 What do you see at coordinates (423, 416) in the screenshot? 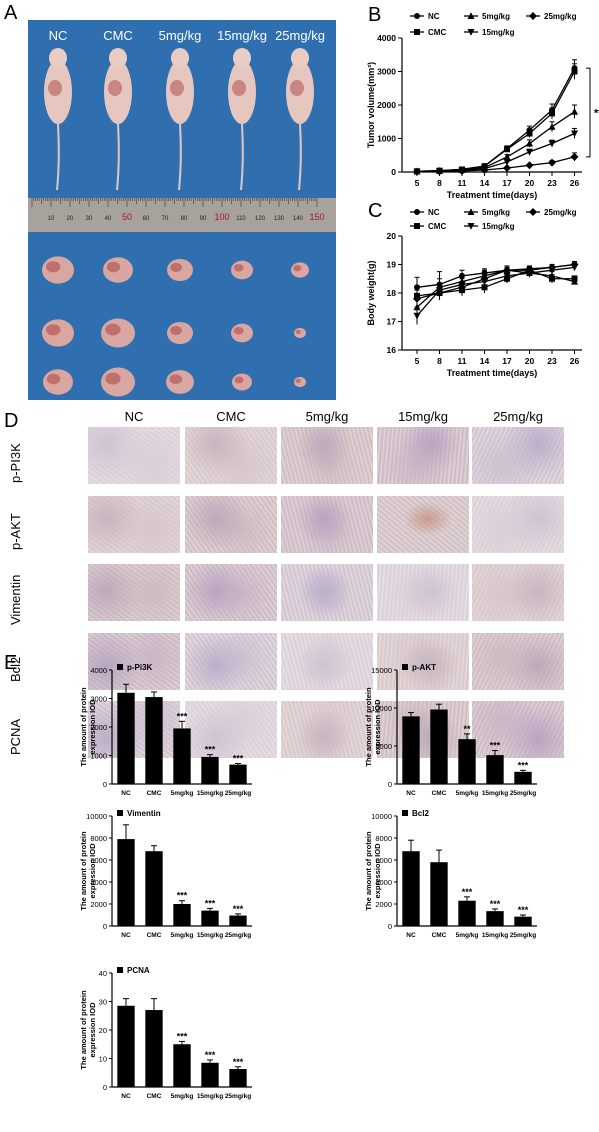
I see `ihc-column-header: 15mg/kg` at bounding box center [423, 416].